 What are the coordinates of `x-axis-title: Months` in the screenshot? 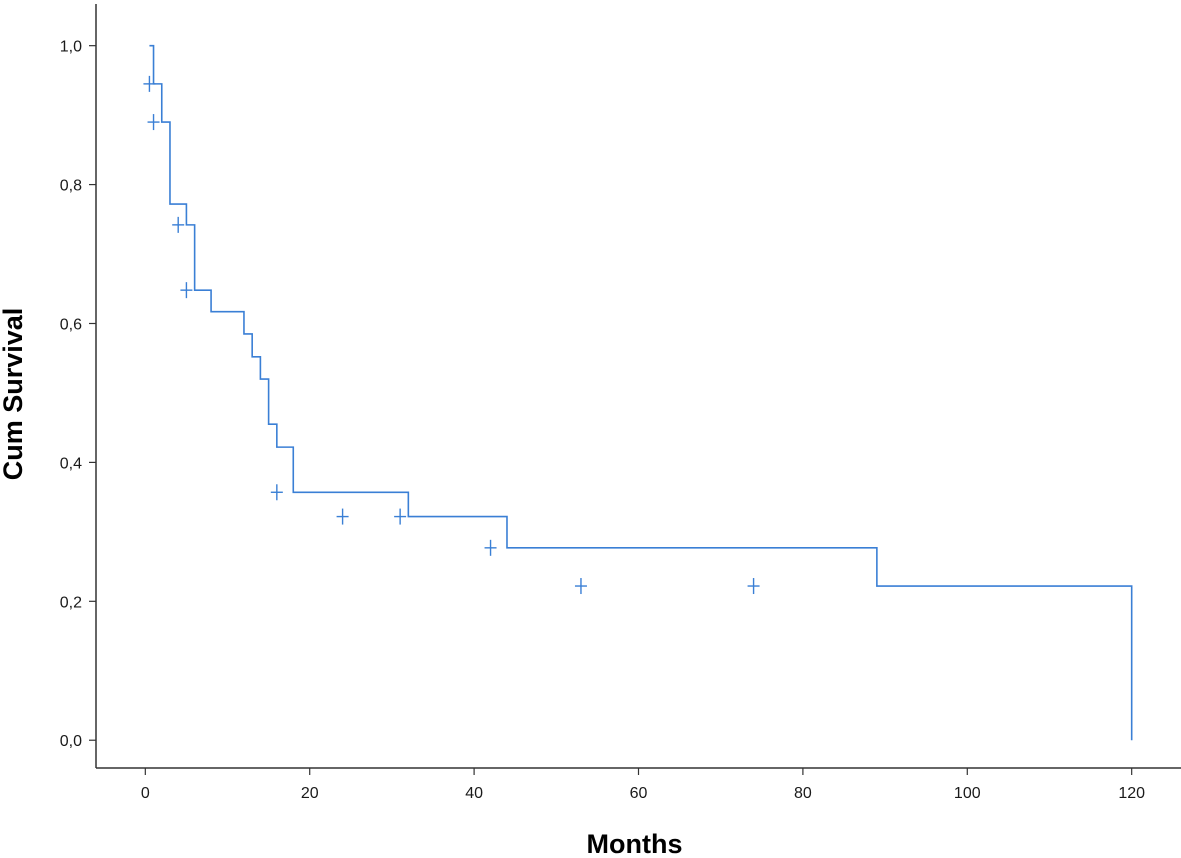 It's located at (635, 843).